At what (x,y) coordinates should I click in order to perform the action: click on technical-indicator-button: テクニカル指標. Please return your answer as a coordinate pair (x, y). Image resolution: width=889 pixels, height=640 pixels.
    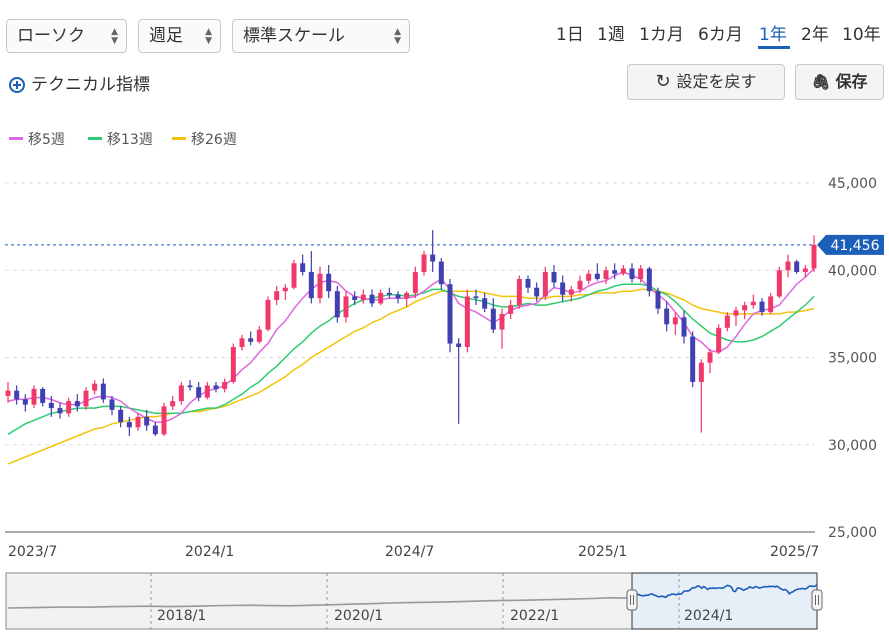
    Looking at the image, I should click on (79, 82).